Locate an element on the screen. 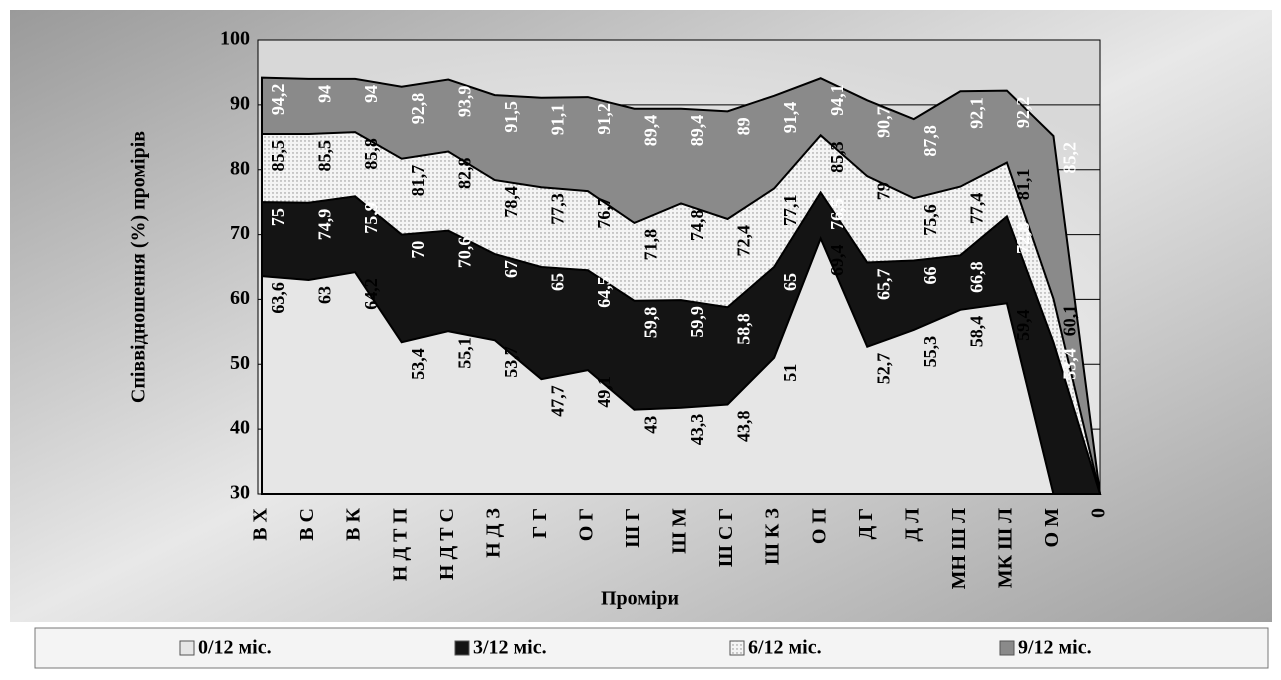  y-tick-label: 50 is located at coordinates (240, 363).